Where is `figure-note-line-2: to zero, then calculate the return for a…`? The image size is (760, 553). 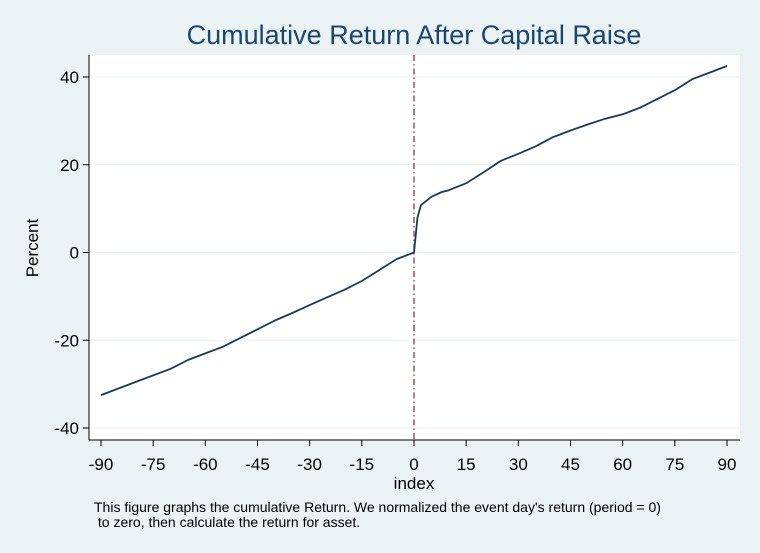 figure-note-line-2: to zero, then calculate the return for a… is located at coordinates (227, 522).